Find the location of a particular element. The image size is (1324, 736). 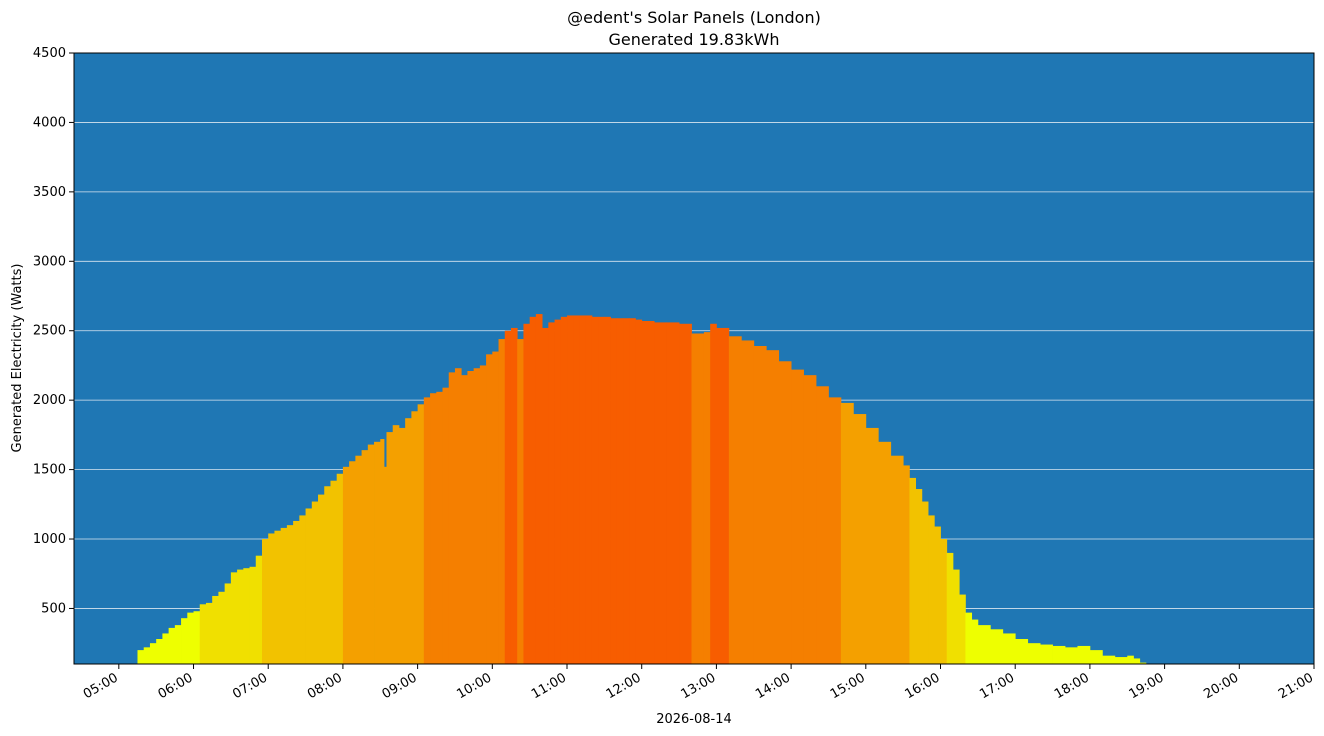

x-tick-label: 07:00 is located at coordinates (250, 686).